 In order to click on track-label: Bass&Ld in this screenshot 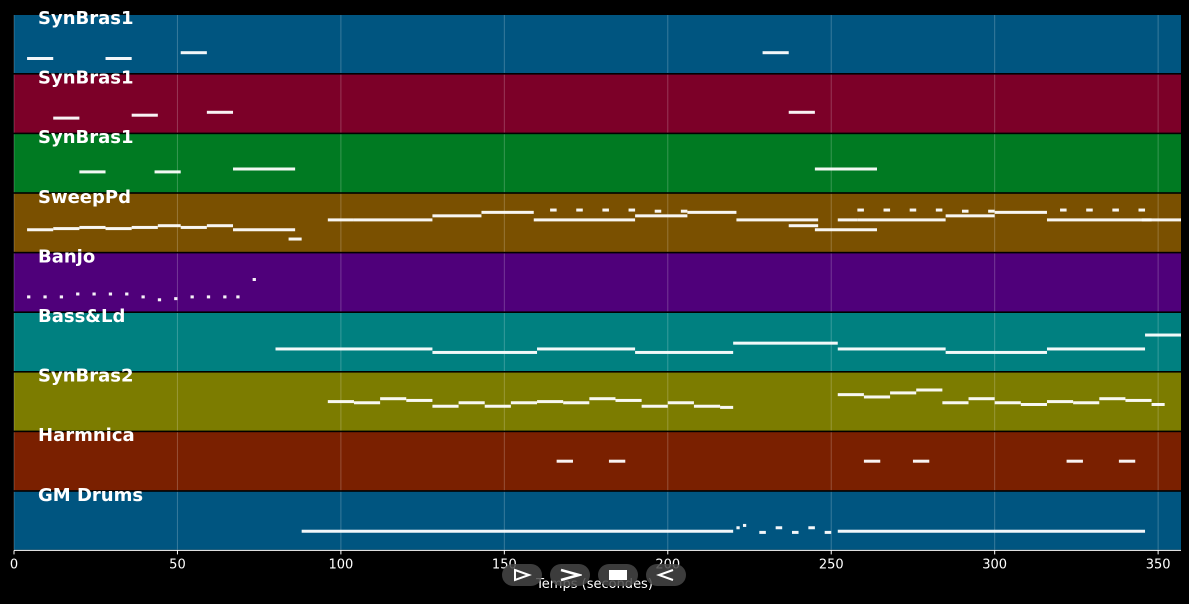, I will do `click(81, 316)`.